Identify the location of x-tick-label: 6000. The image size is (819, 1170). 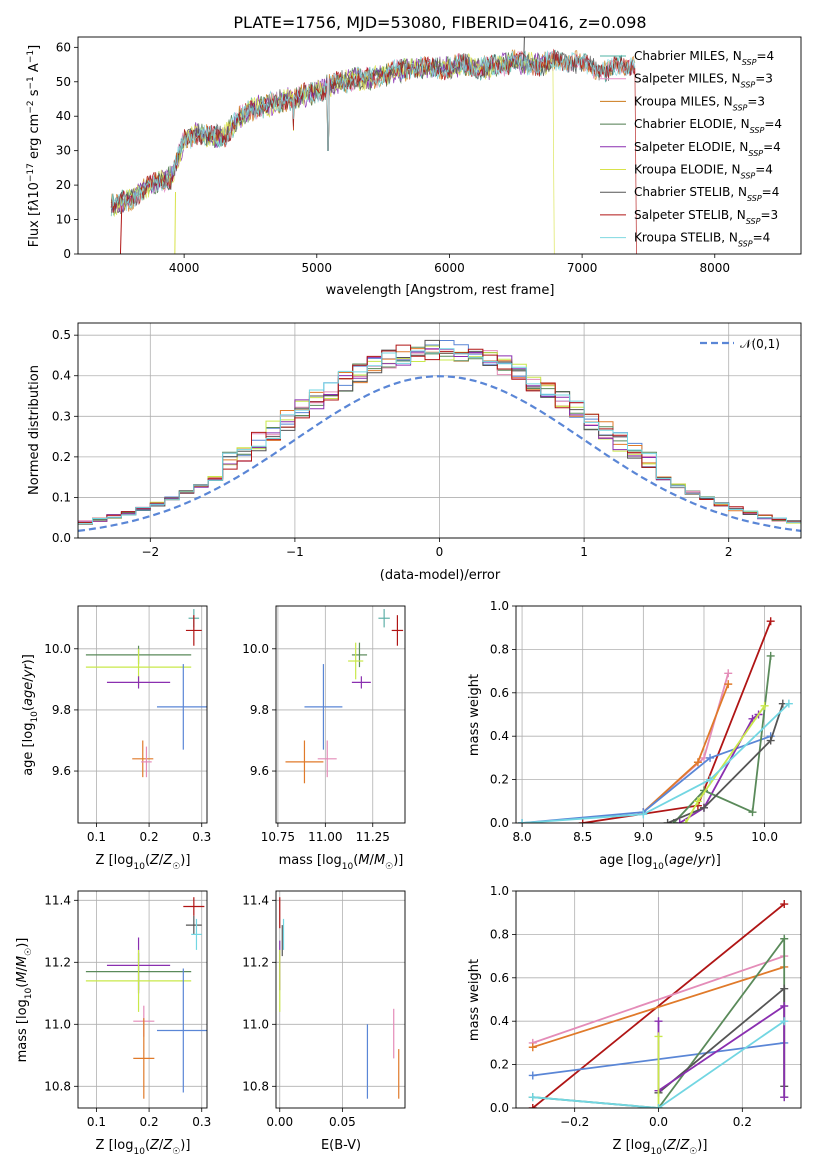
(449, 268).